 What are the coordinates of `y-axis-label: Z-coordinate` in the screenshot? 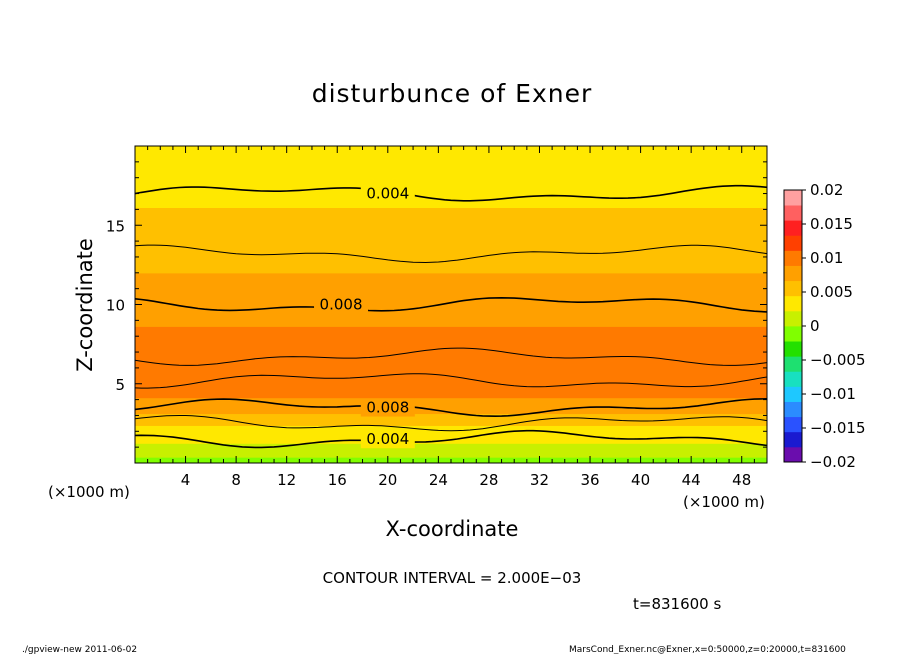 It's located at (85, 305).